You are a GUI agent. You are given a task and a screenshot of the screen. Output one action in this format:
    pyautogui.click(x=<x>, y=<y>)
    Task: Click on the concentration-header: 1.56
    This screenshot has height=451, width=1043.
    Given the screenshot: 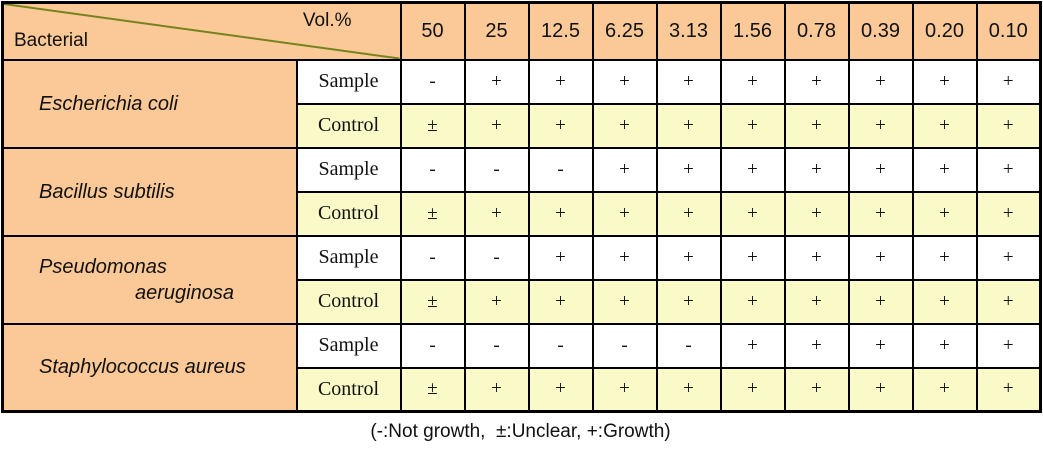 What is the action you would take?
    pyautogui.click(x=752, y=31)
    